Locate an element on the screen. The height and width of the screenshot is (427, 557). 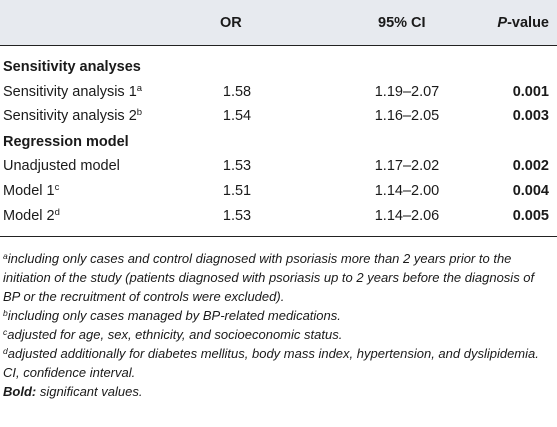
table-header-background is located at coordinates (278, 22).